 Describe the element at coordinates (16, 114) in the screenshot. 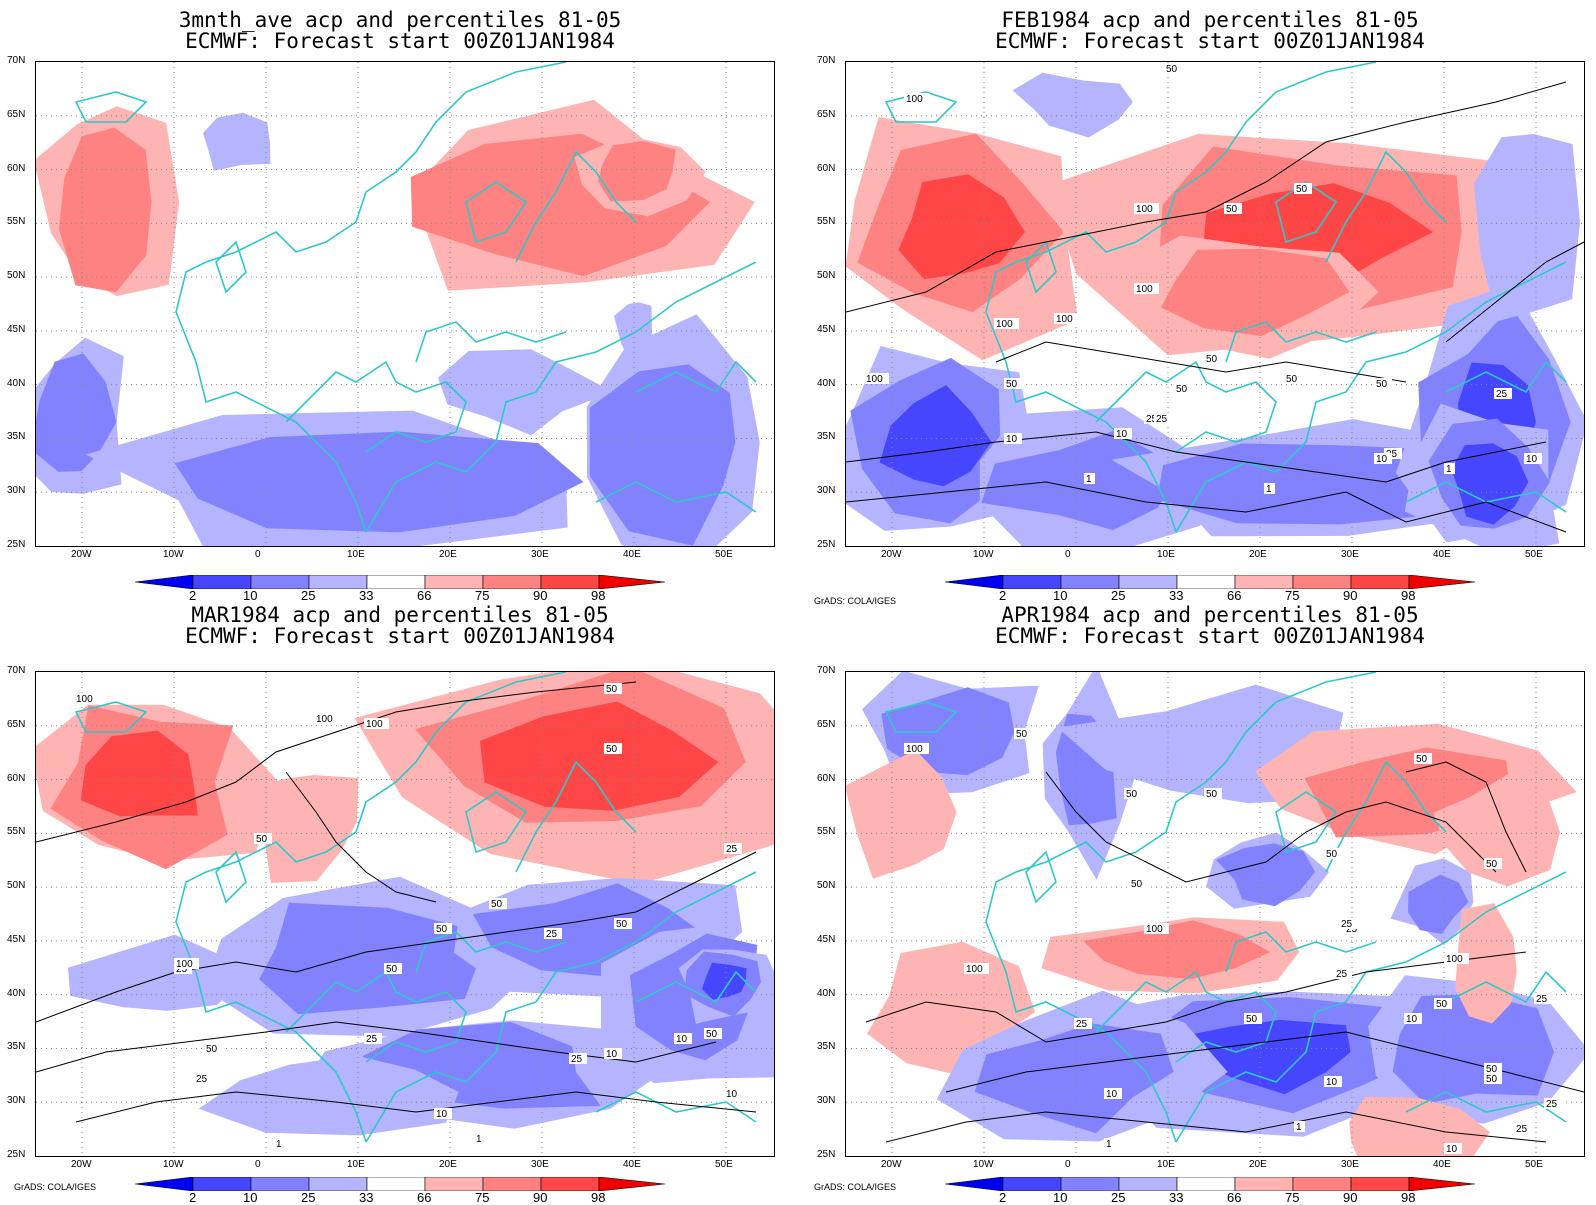

I see `latitude-label: 65N` at that location.